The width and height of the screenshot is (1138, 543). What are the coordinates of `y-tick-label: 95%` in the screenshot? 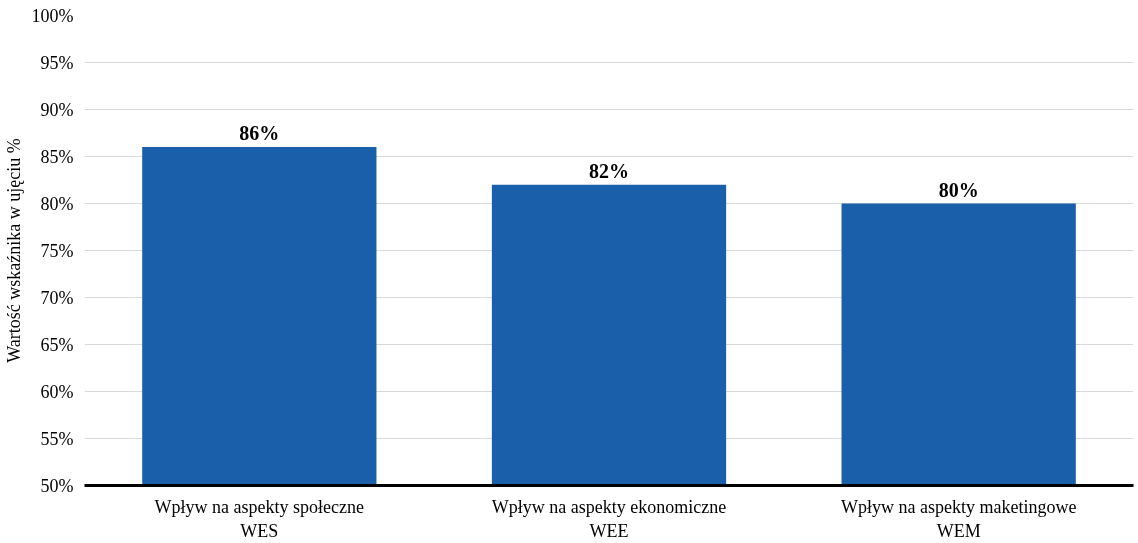 It's located at (57, 62).